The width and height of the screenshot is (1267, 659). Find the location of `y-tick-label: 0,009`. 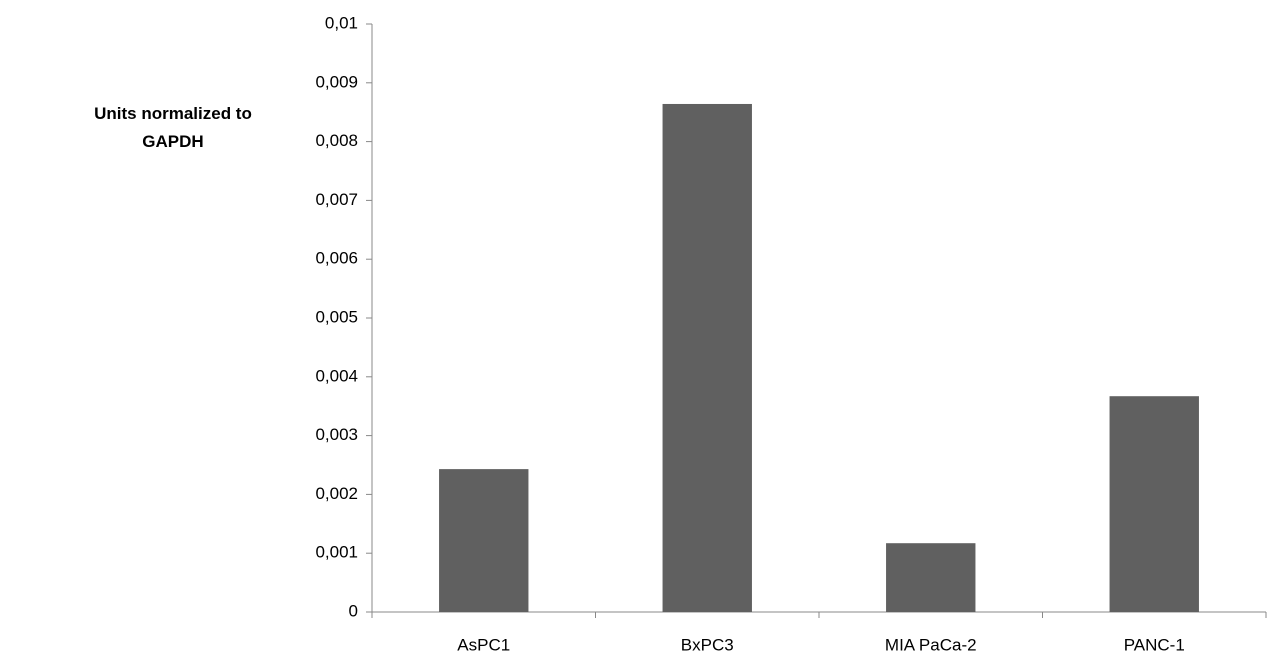

y-tick-label: 0,009 is located at coordinates (336, 81).